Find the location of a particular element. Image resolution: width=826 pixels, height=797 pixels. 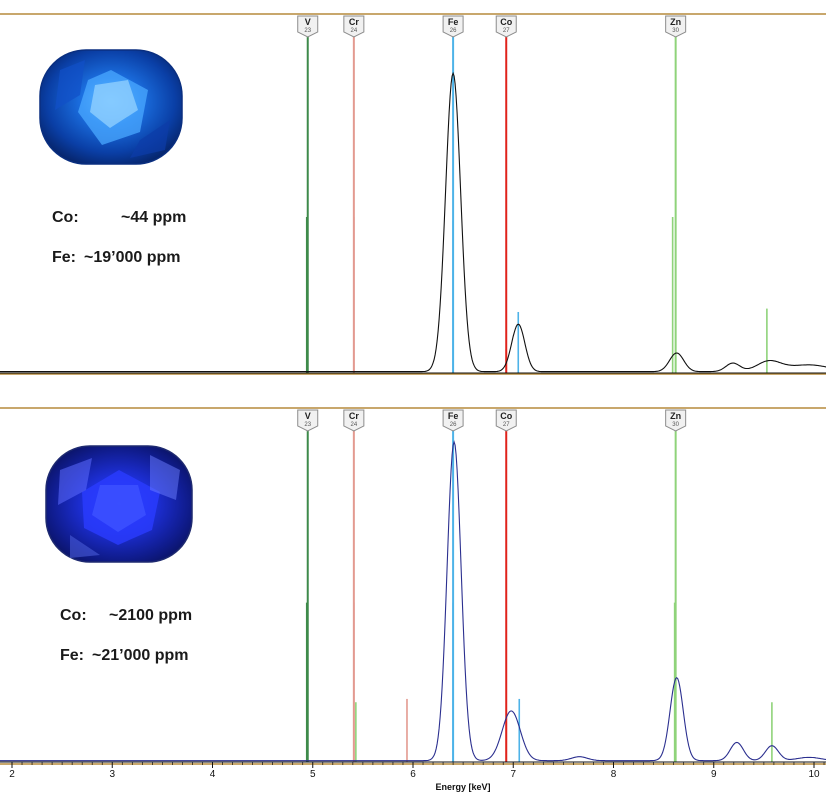

x-tick-label: 2 is located at coordinates (12, 774).